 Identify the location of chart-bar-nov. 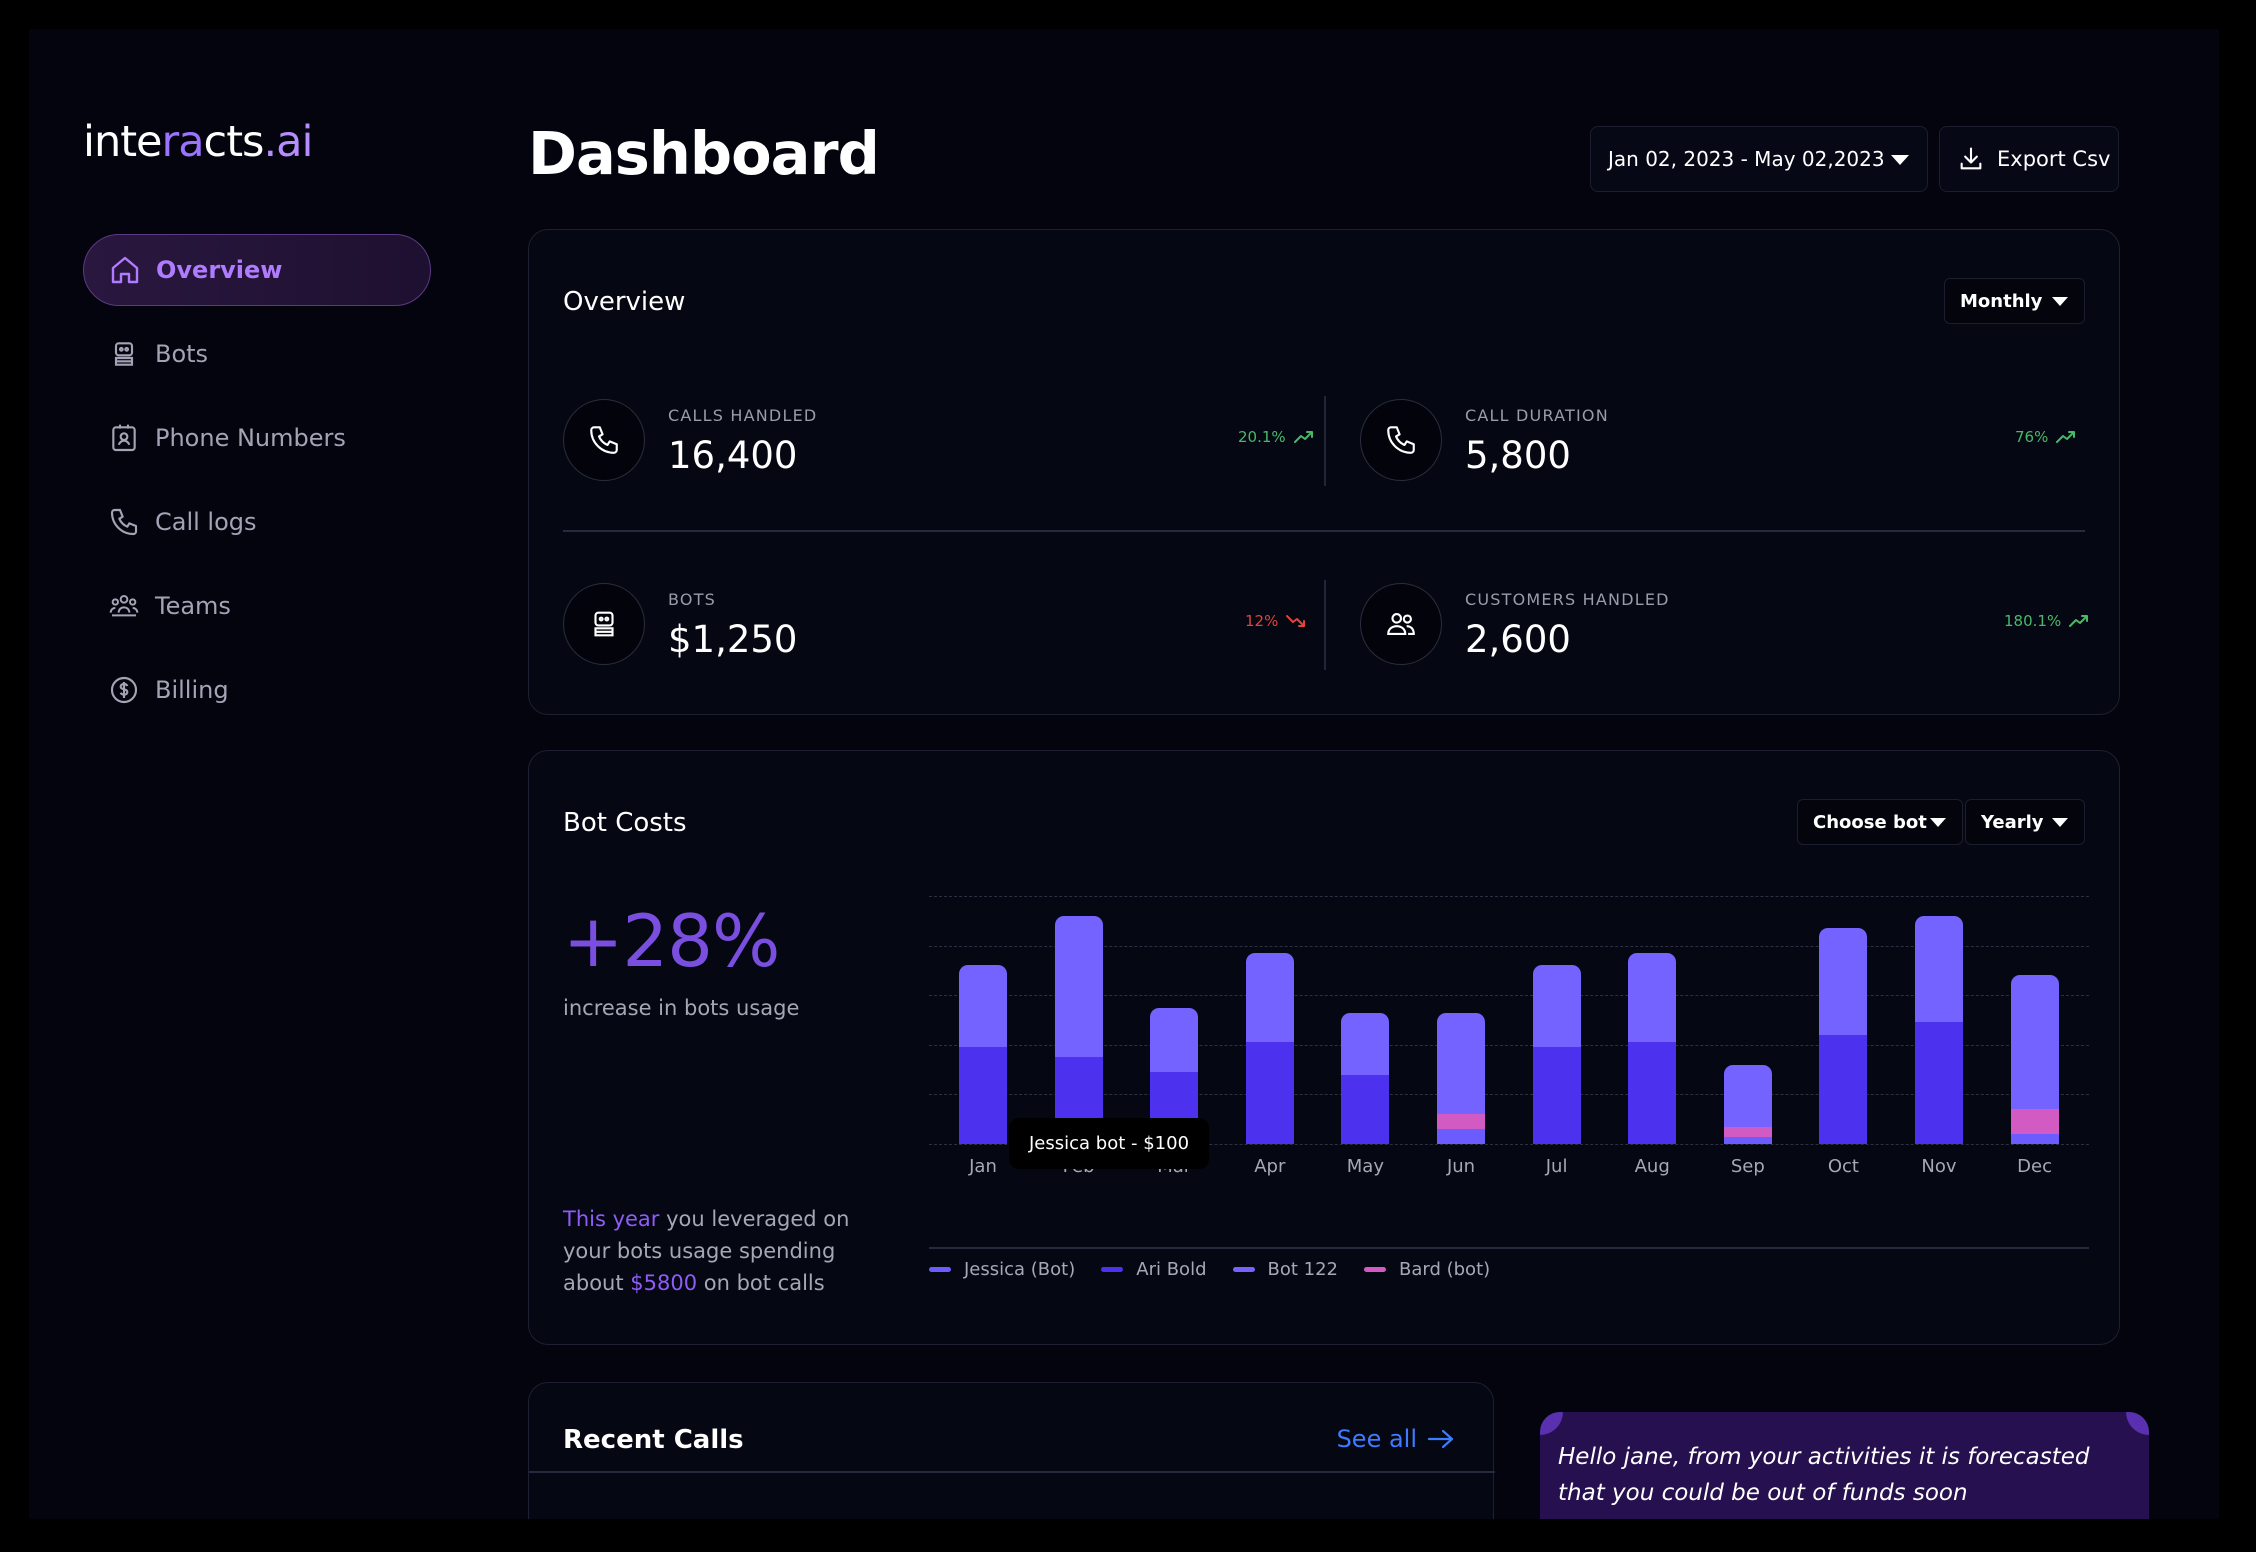
(1939, 1029).